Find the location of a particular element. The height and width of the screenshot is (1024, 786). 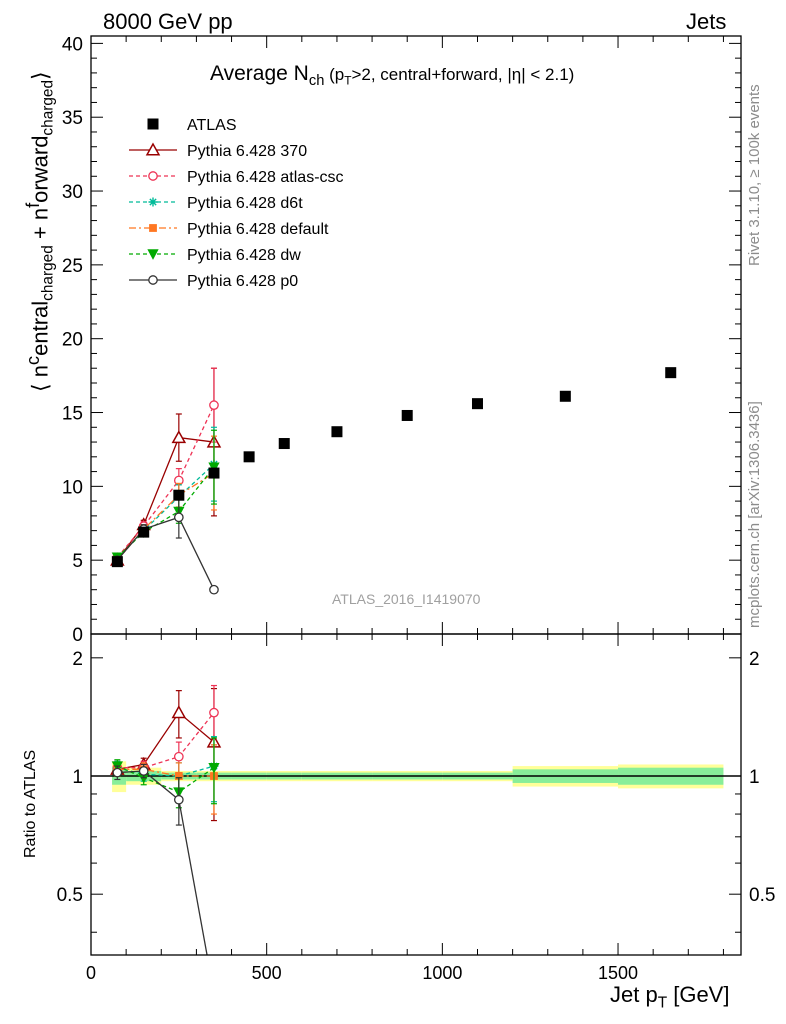

ratio-tick-label-left: 1 is located at coordinates (77, 777).